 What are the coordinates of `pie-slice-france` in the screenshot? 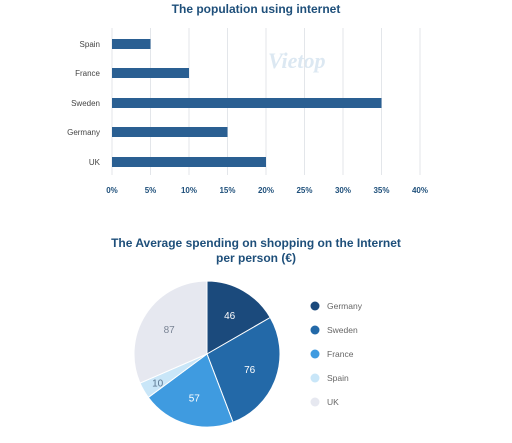 It's located at (190, 390).